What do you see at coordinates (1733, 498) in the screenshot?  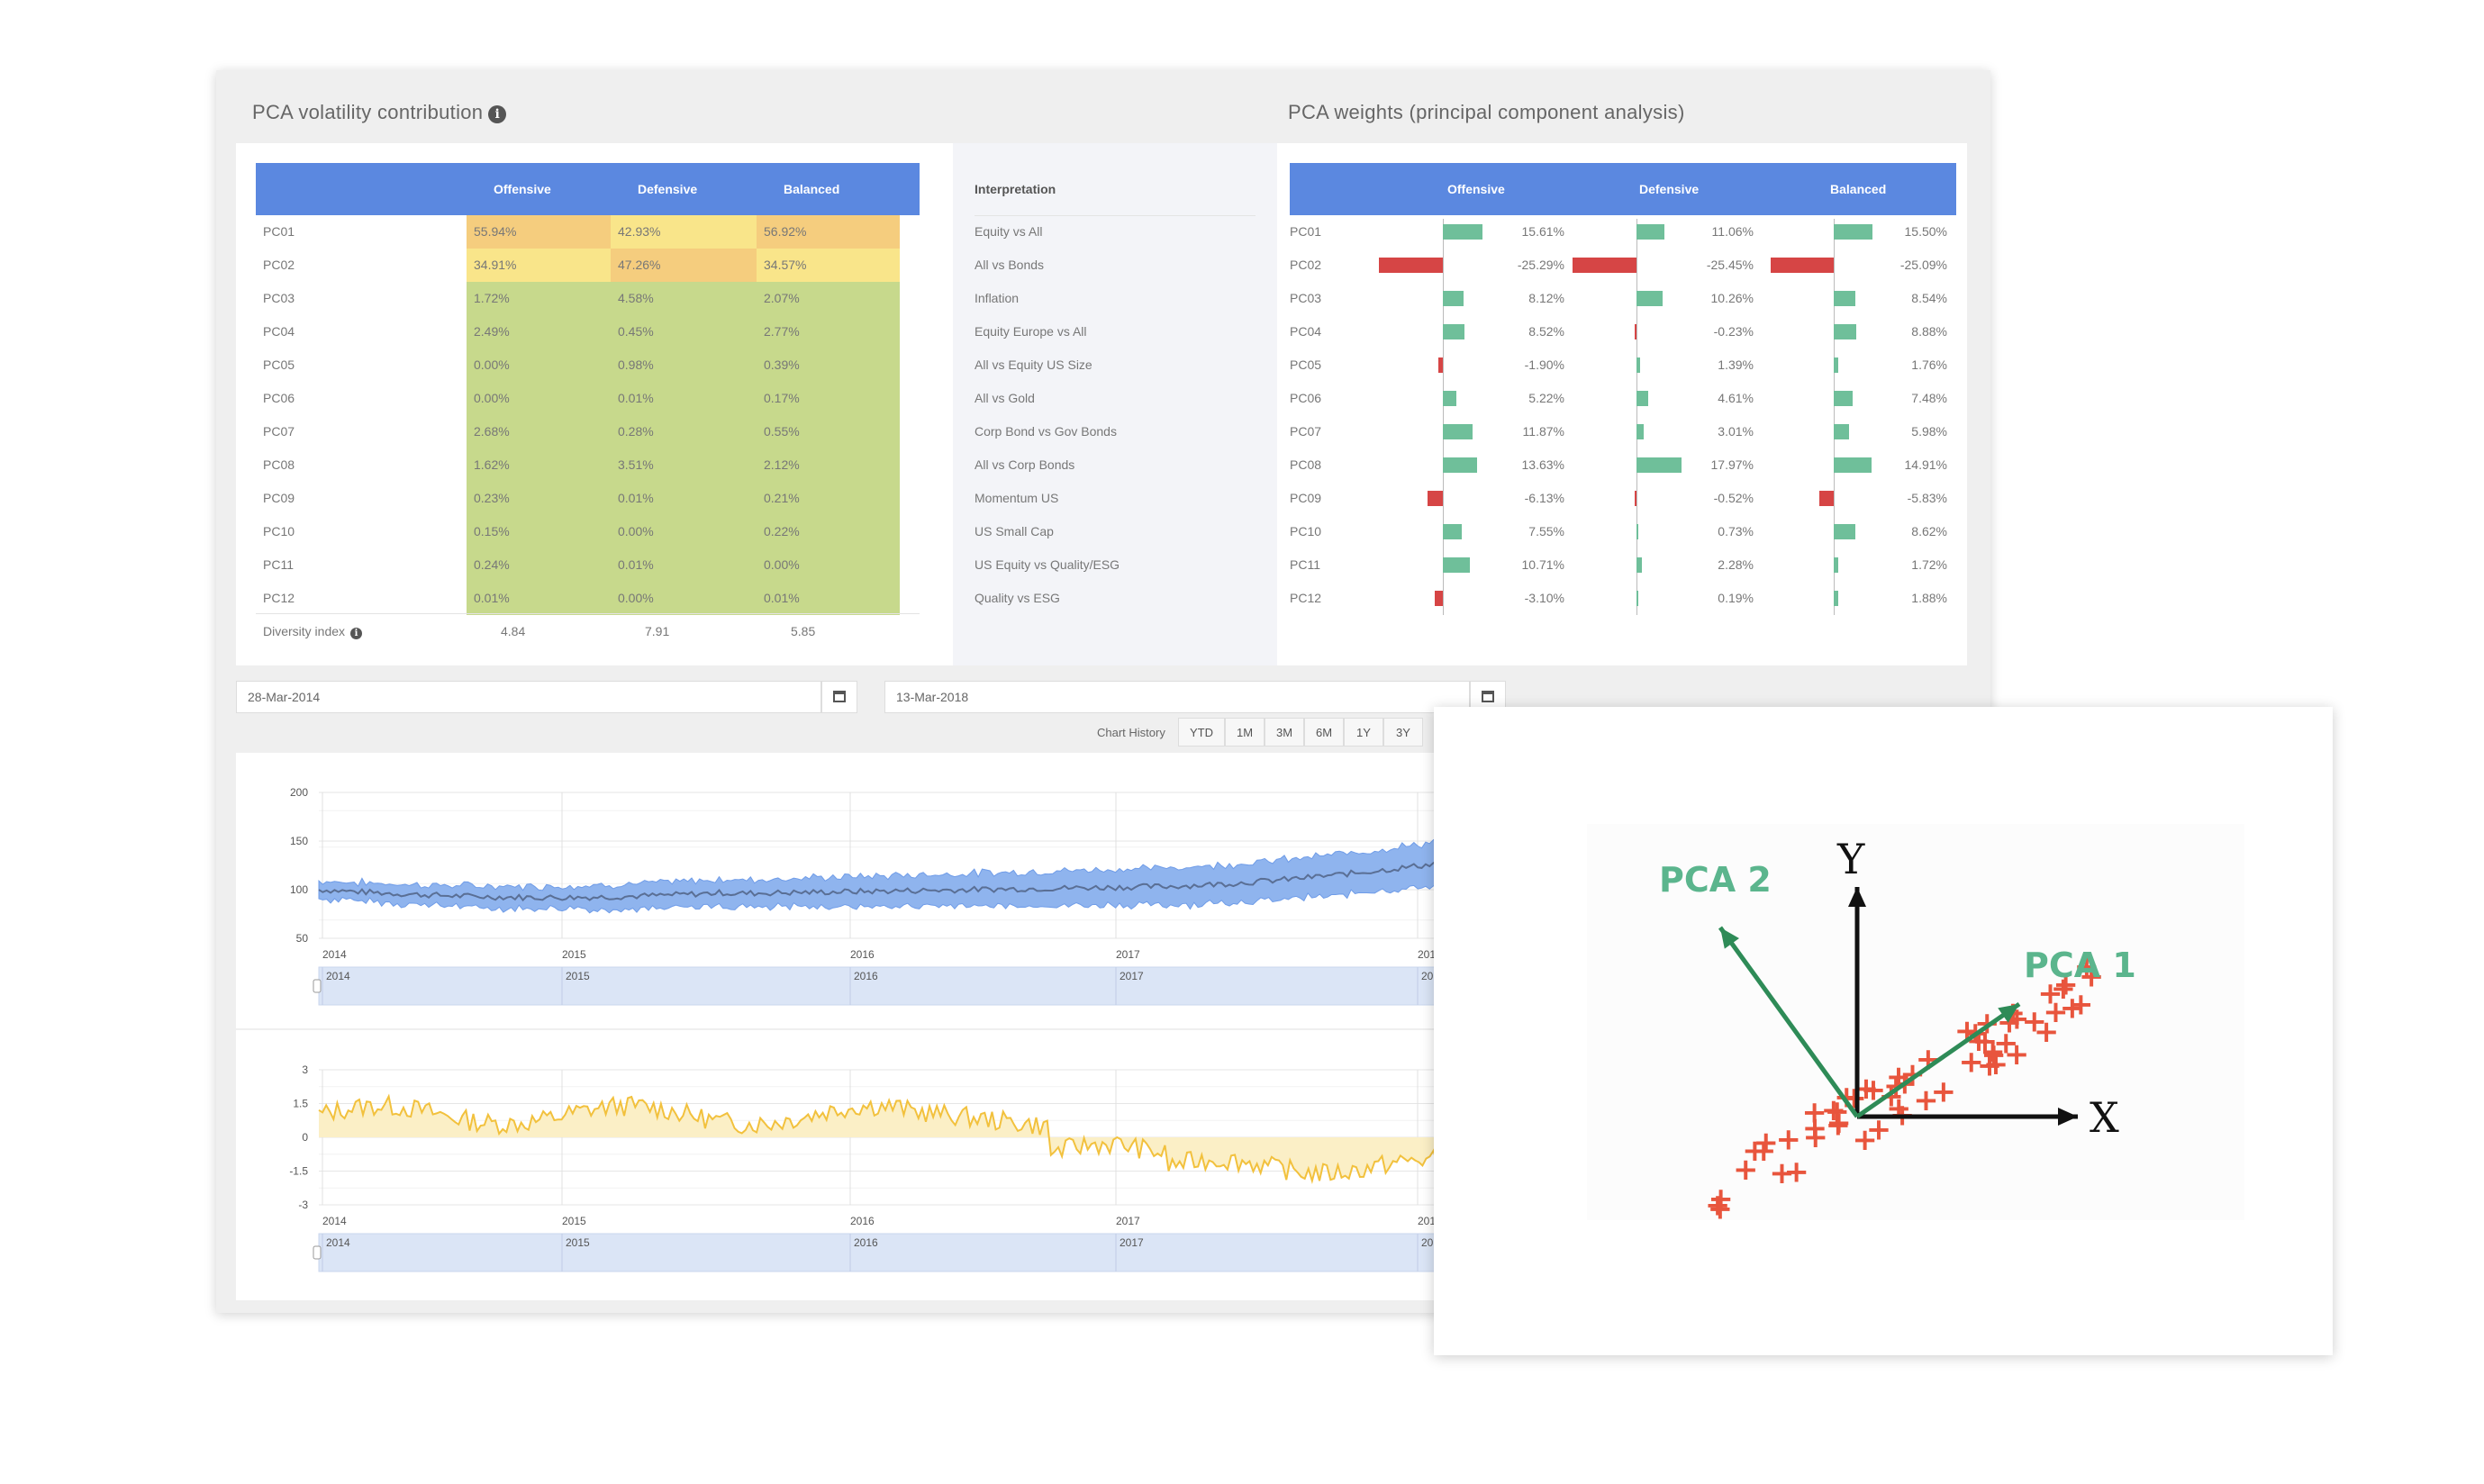 I see `weight-value: -0.52%` at bounding box center [1733, 498].